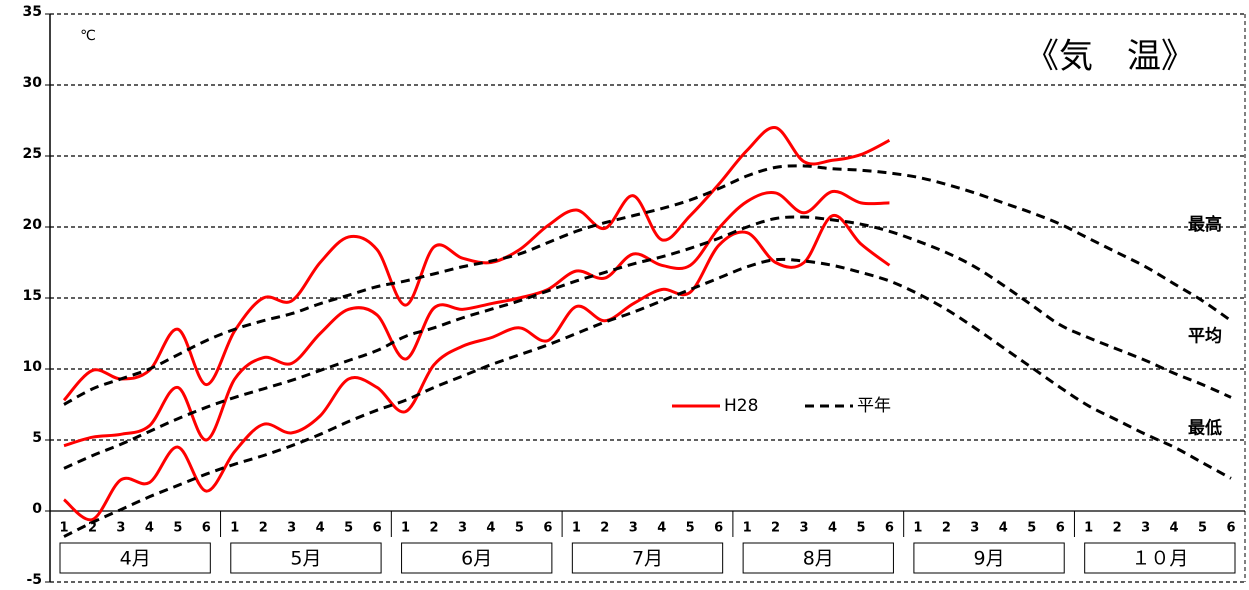  I want to click on line-label: 最高, so click(1205, 224).